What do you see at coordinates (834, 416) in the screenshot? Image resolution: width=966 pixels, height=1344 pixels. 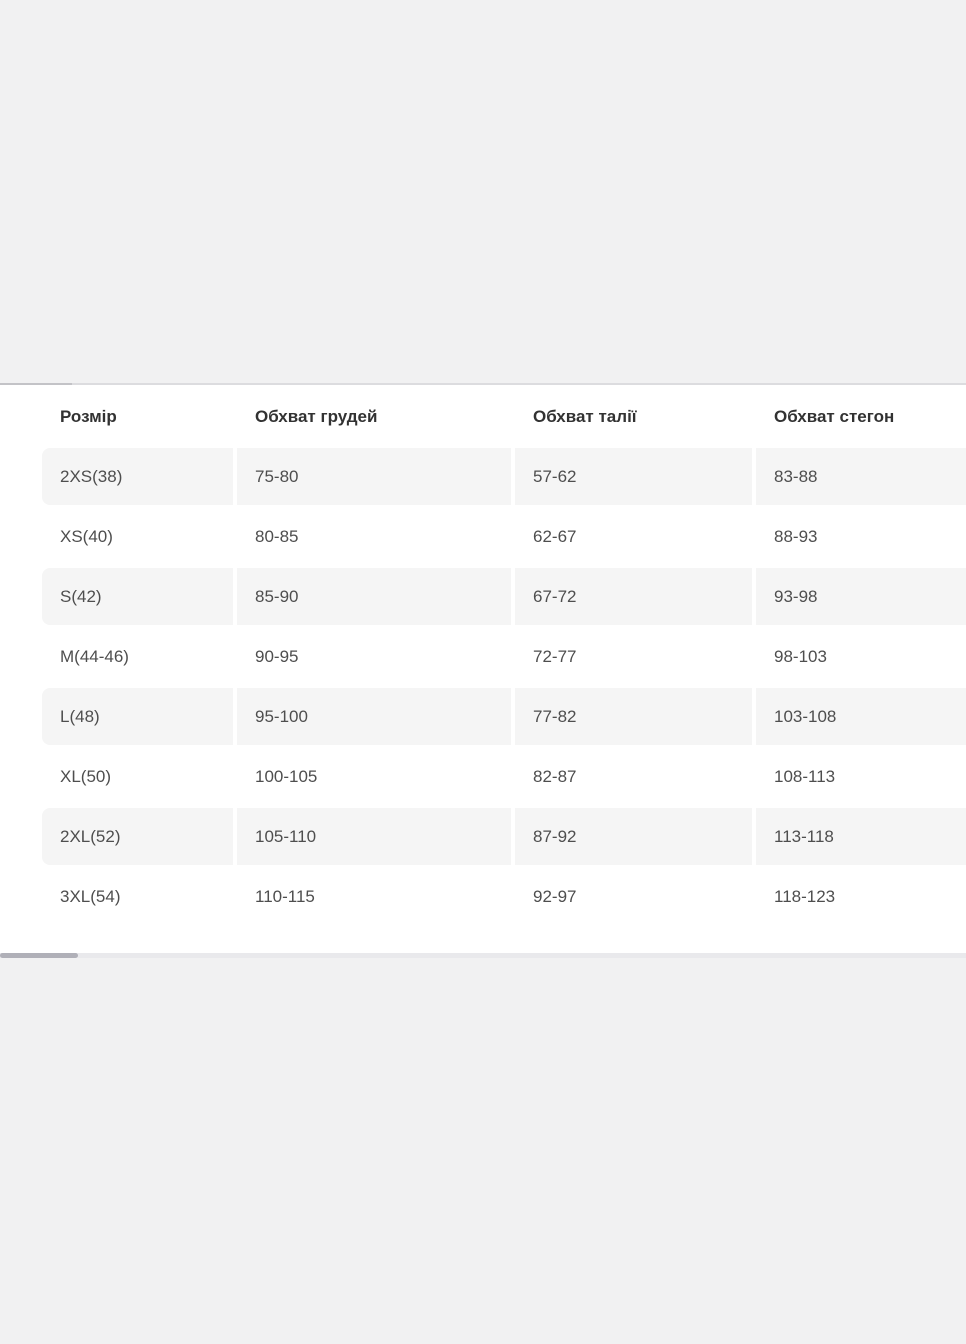 I see `column-header-hips: Обхват стегон` at bounding box center [834, 416].